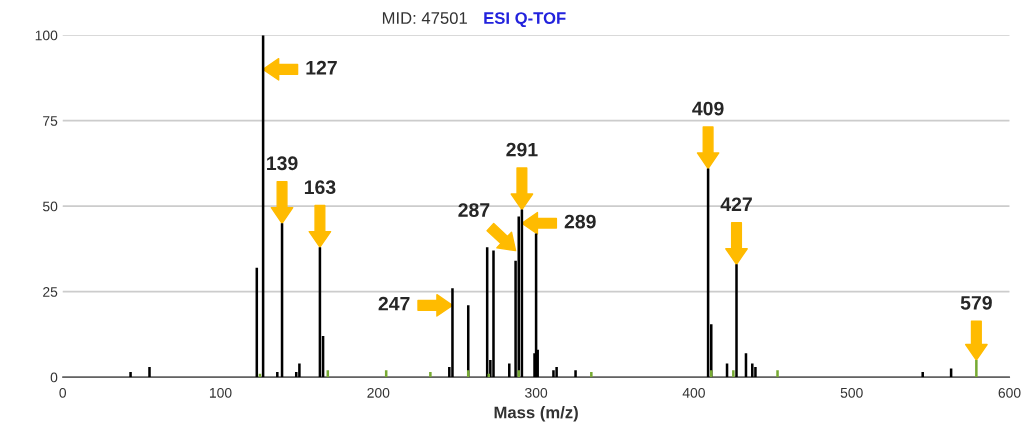 This screenshot has height=434, width=1028. I want to click on x-axis-title: Mass (m/z), so click(536, 414).